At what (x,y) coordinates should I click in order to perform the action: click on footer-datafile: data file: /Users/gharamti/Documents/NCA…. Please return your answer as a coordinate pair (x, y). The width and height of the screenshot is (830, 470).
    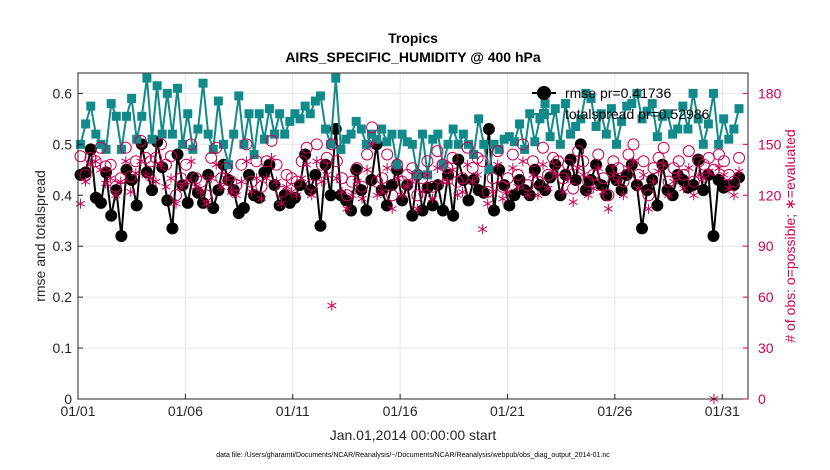
    Looking at the image, I should click on (413, 455).